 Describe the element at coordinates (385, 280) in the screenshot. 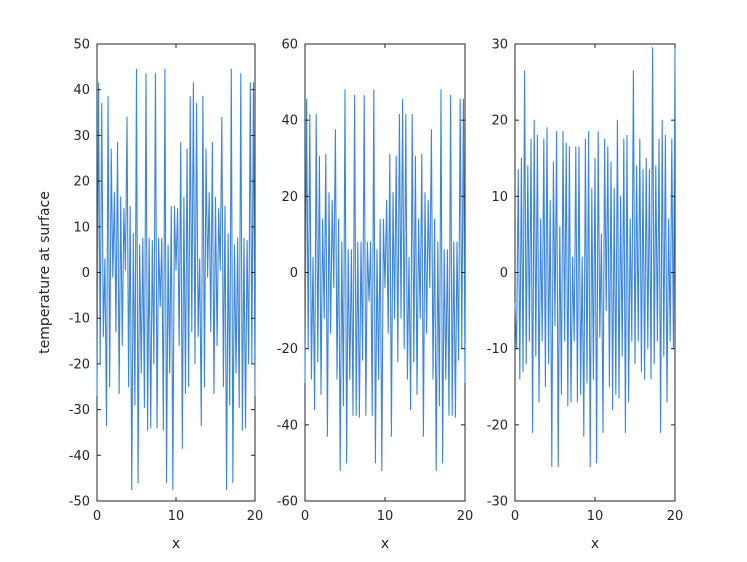

I see `series-line` at that location.